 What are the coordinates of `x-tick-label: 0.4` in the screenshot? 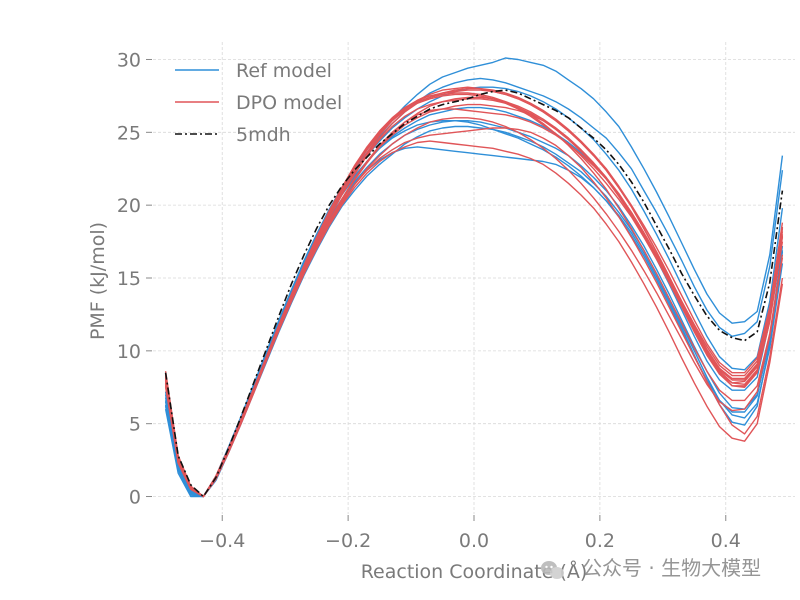 It's located at (726, 541).